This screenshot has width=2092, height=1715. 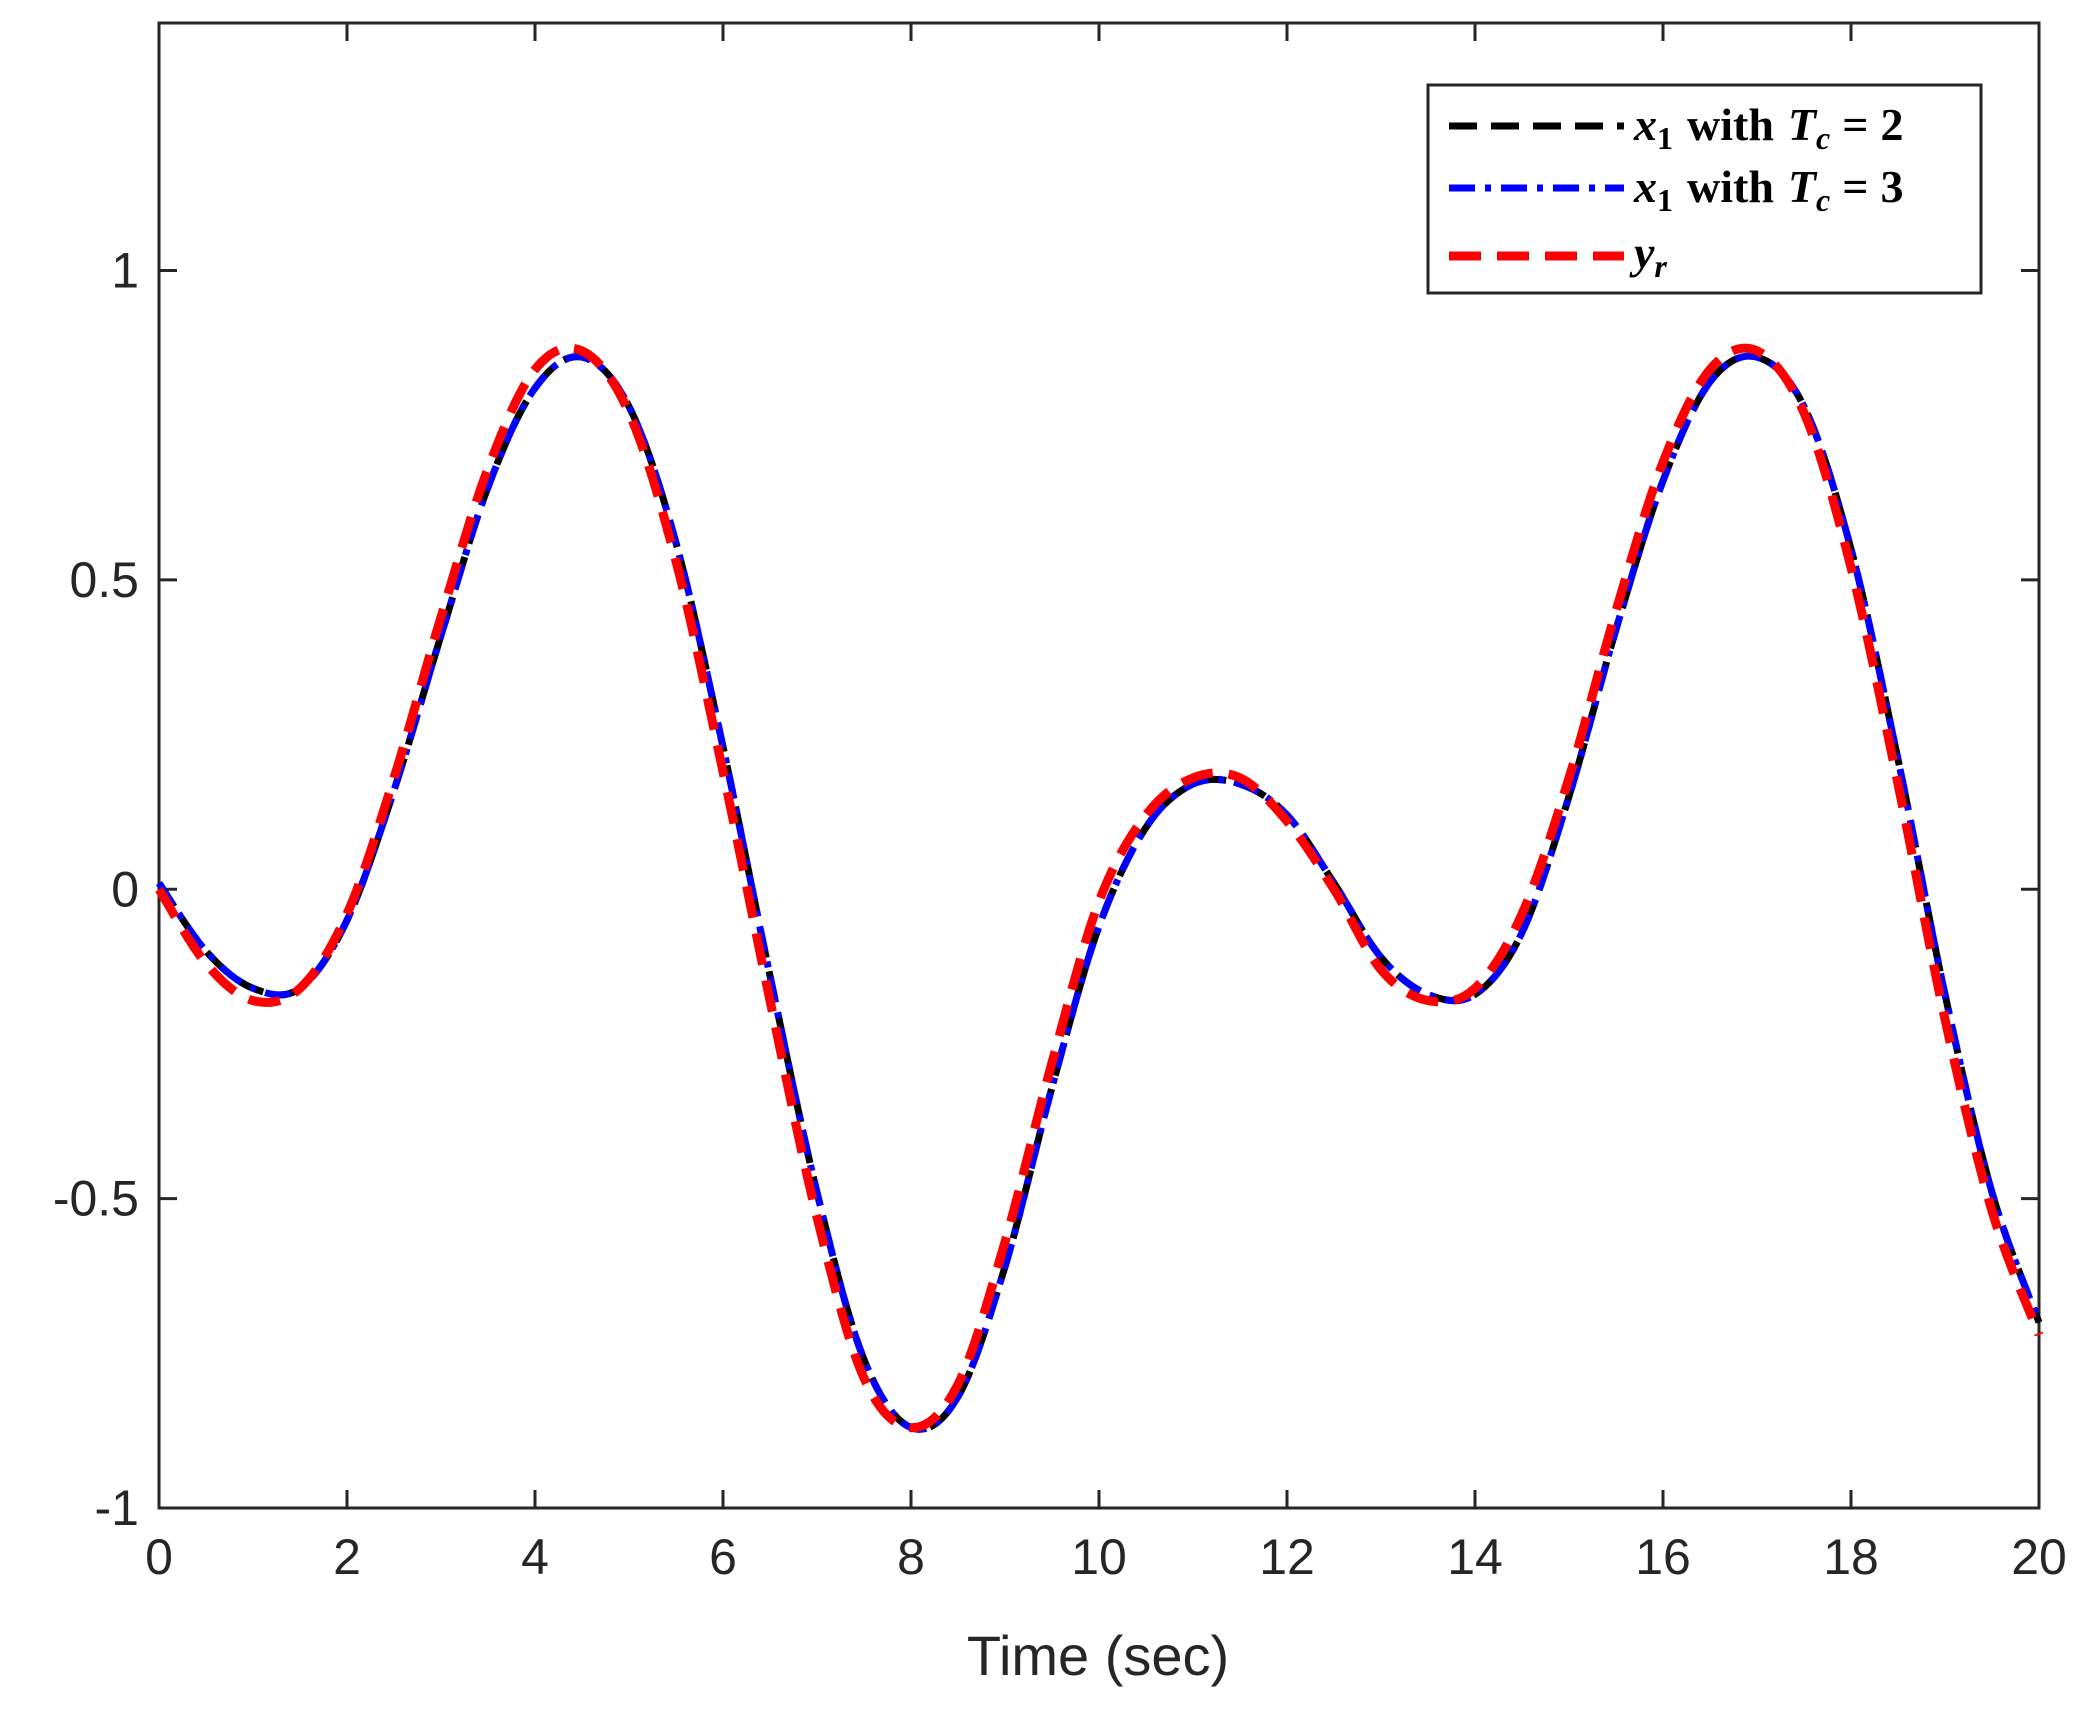 I want to click on legend: x1 with Tc = 2 x1 with Tc = 3 yr, so click(x=1704, y=189).